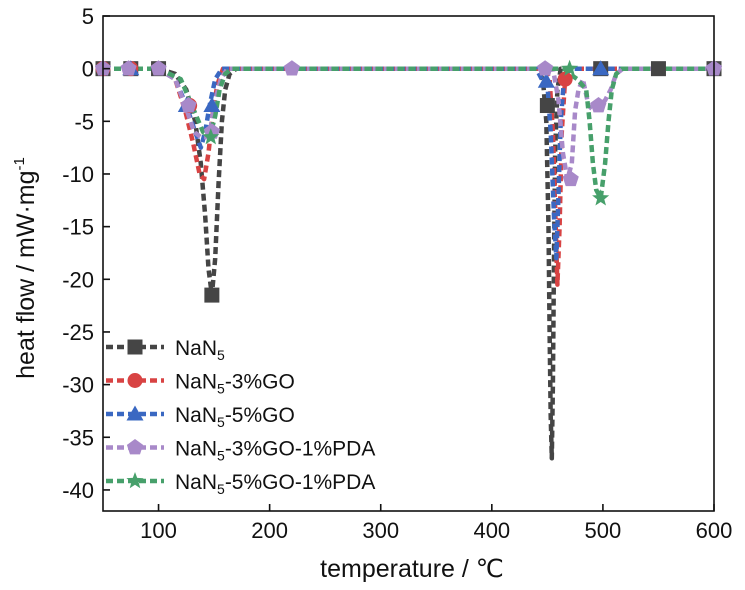  I want to click on legend-label: NaN5-5%GO-1%PDA, so click(275, 484).